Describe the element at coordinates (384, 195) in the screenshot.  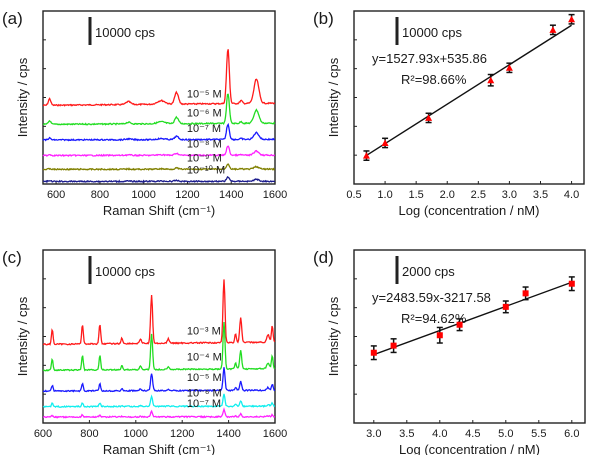
I see `x-tick-label: 1.0` at that location.